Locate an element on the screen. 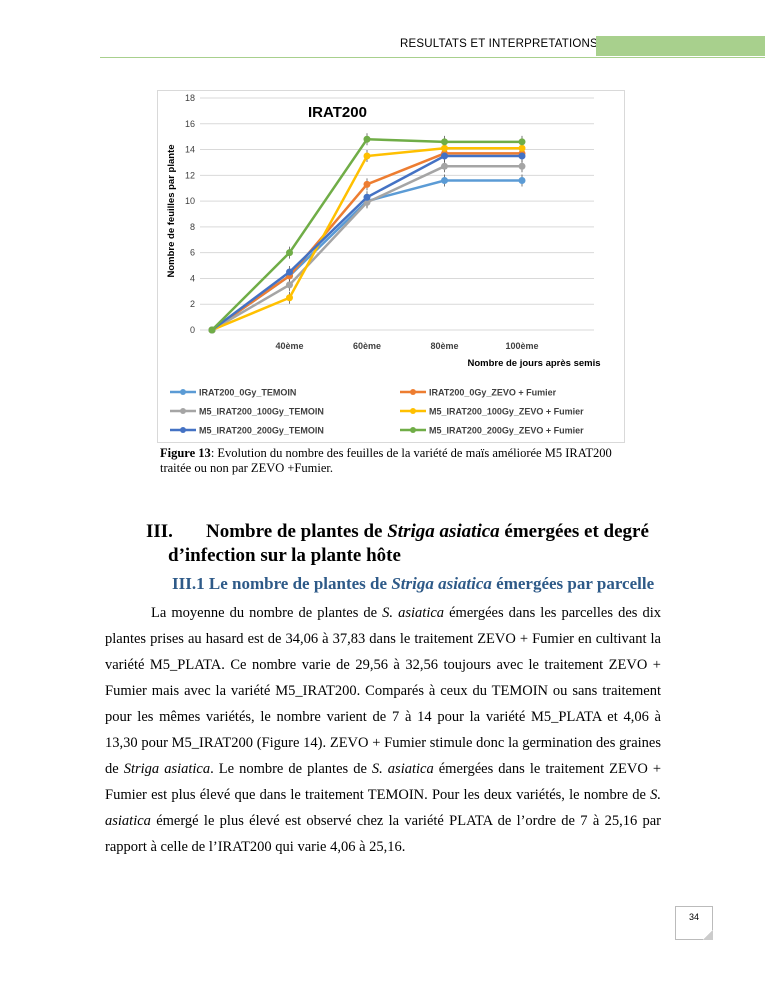 This screenshot has height=990, width=765. y-tick-label: 14 is located at coordinates (190, 150).